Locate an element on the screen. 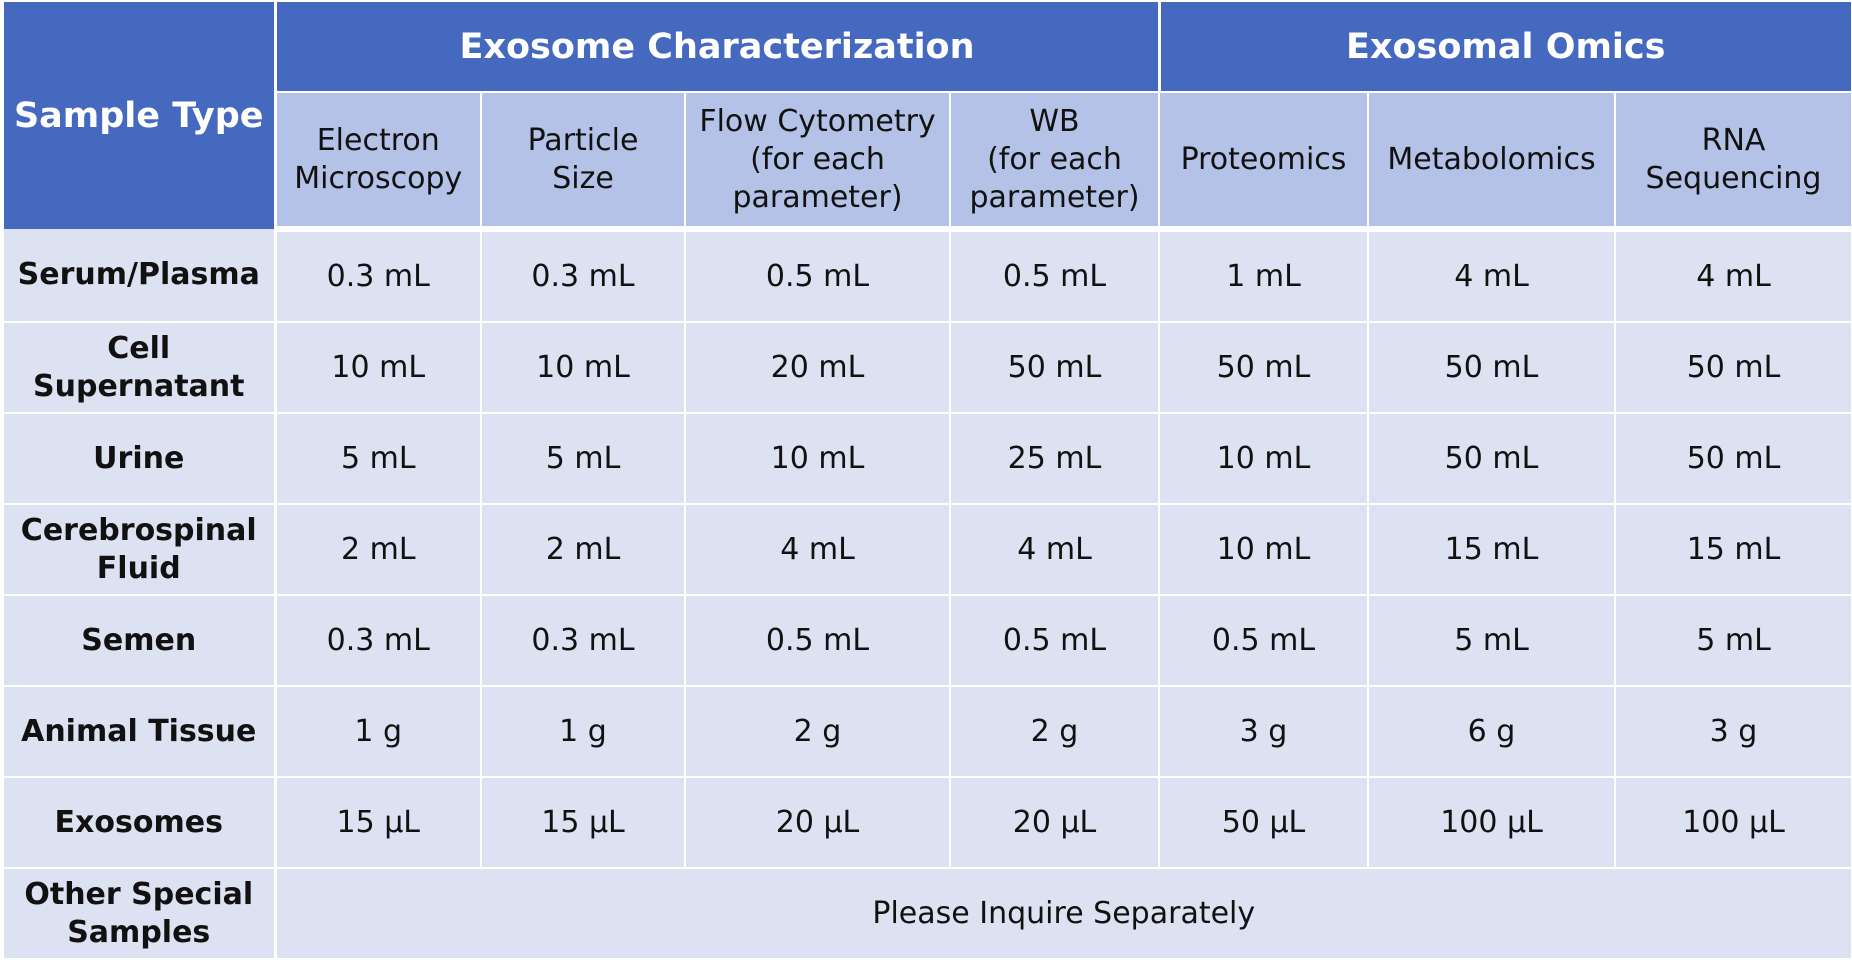  table-cell: 50 μL is located at coordinates (1264, 823).